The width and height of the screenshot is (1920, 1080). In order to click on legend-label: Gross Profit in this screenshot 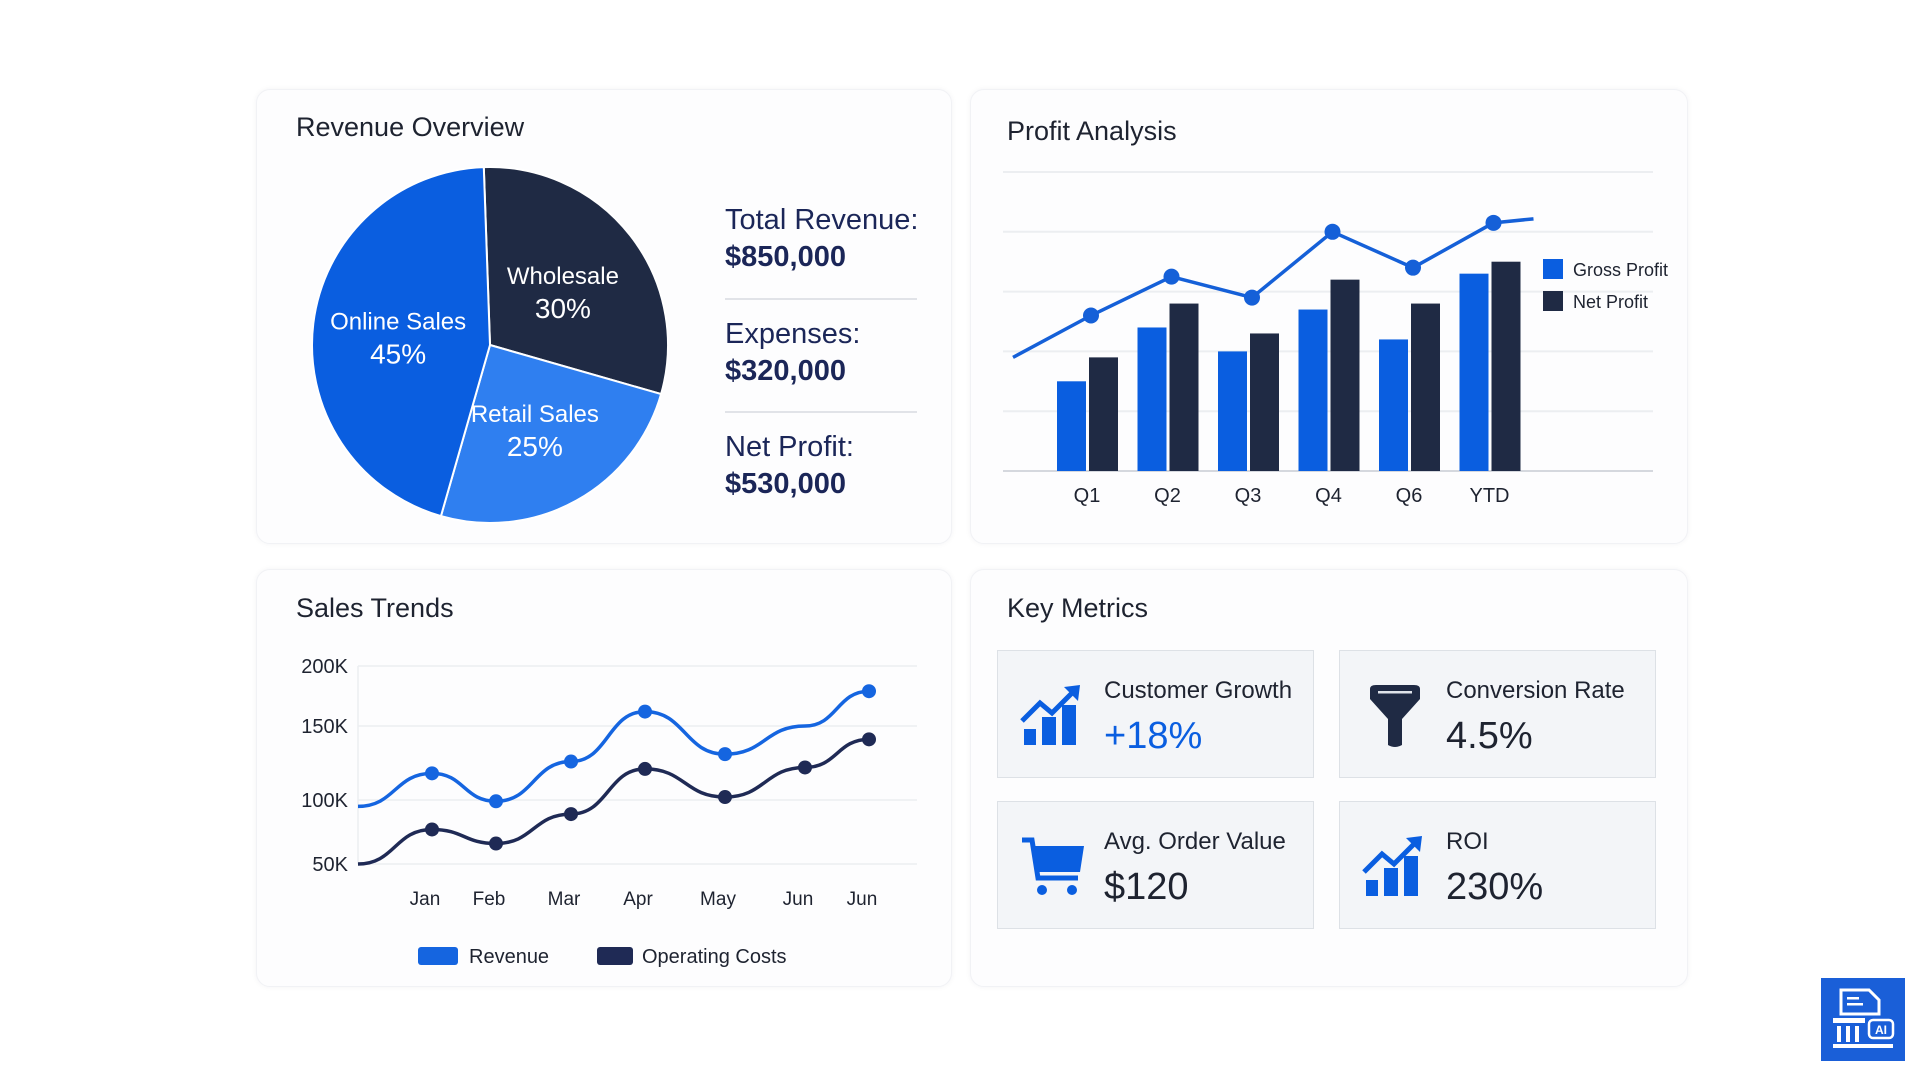, I will do `click(1620, 270)`.